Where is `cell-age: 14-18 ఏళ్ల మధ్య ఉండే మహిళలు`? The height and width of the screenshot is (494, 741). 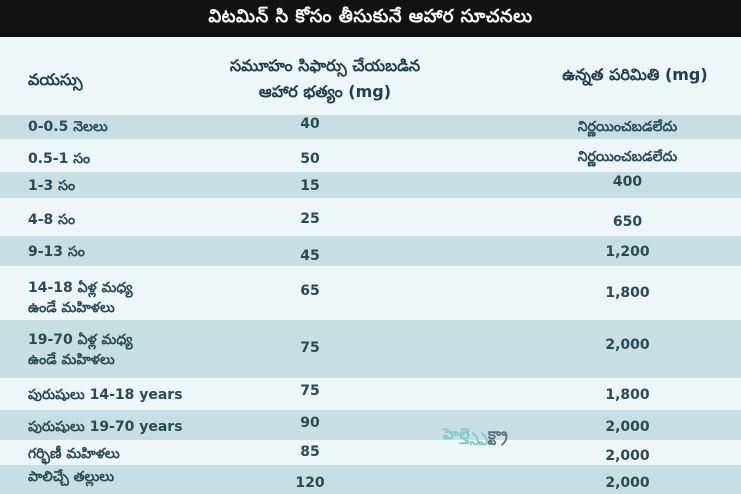
cell-age: 14-18 ఏళ్ల మధ్య ఉండే మహిళలు is located at coordinates (128, 298).